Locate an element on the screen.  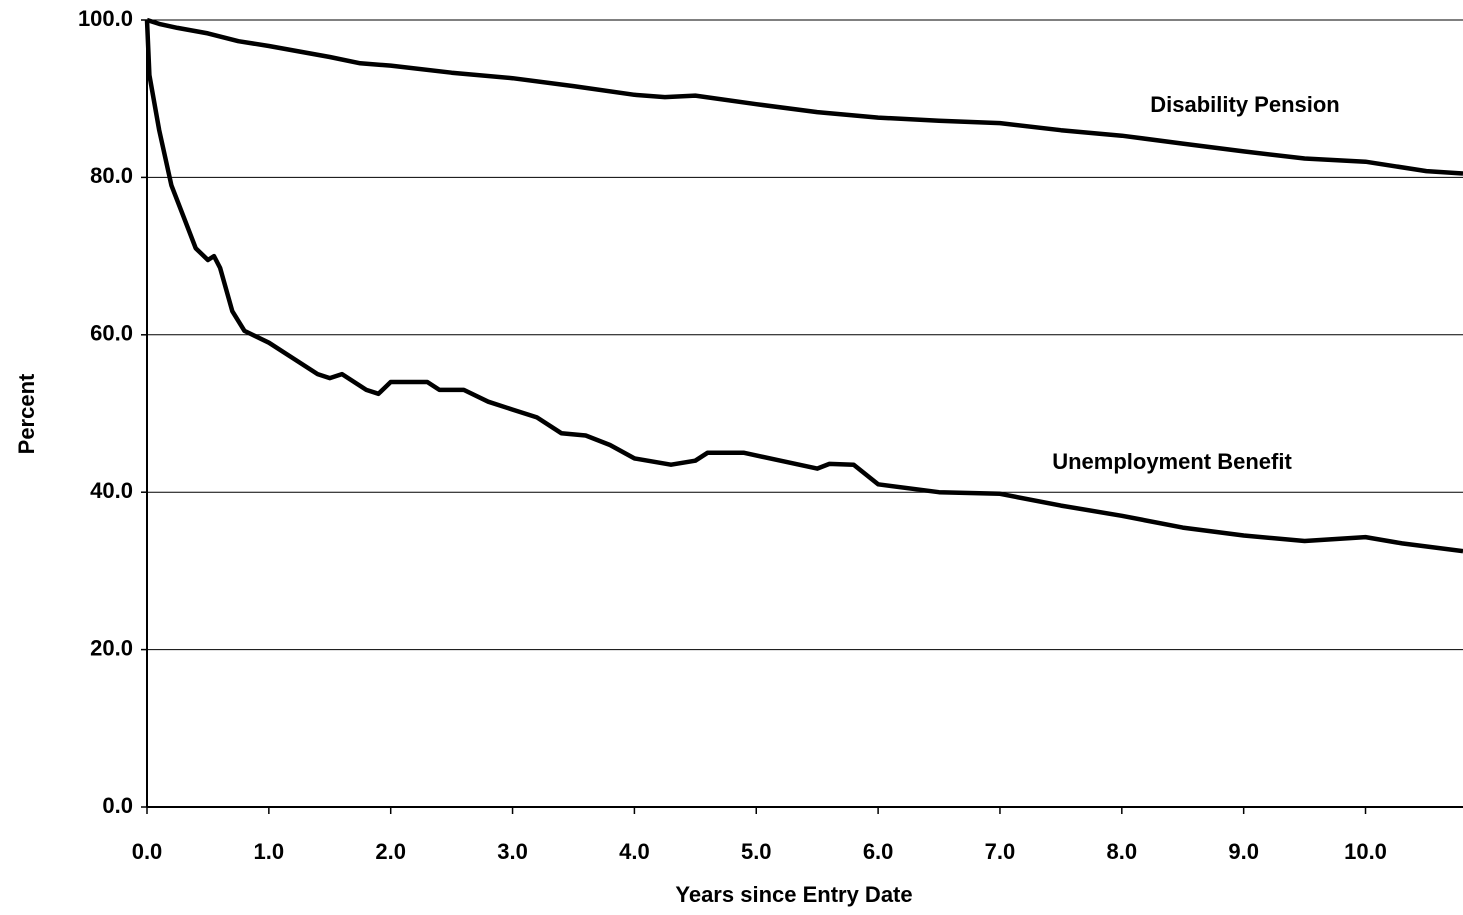
x-tick-label: 0.0 is located at coordinates (147, 851).